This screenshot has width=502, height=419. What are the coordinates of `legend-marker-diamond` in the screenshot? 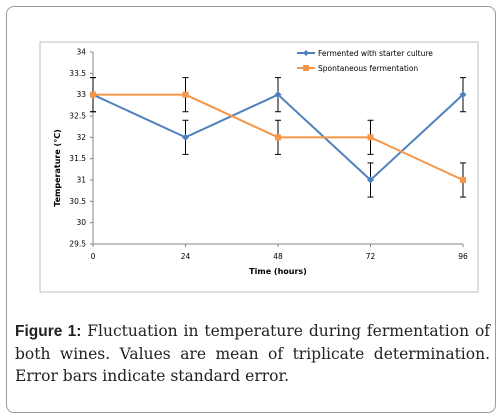 It's located at (306, 53).